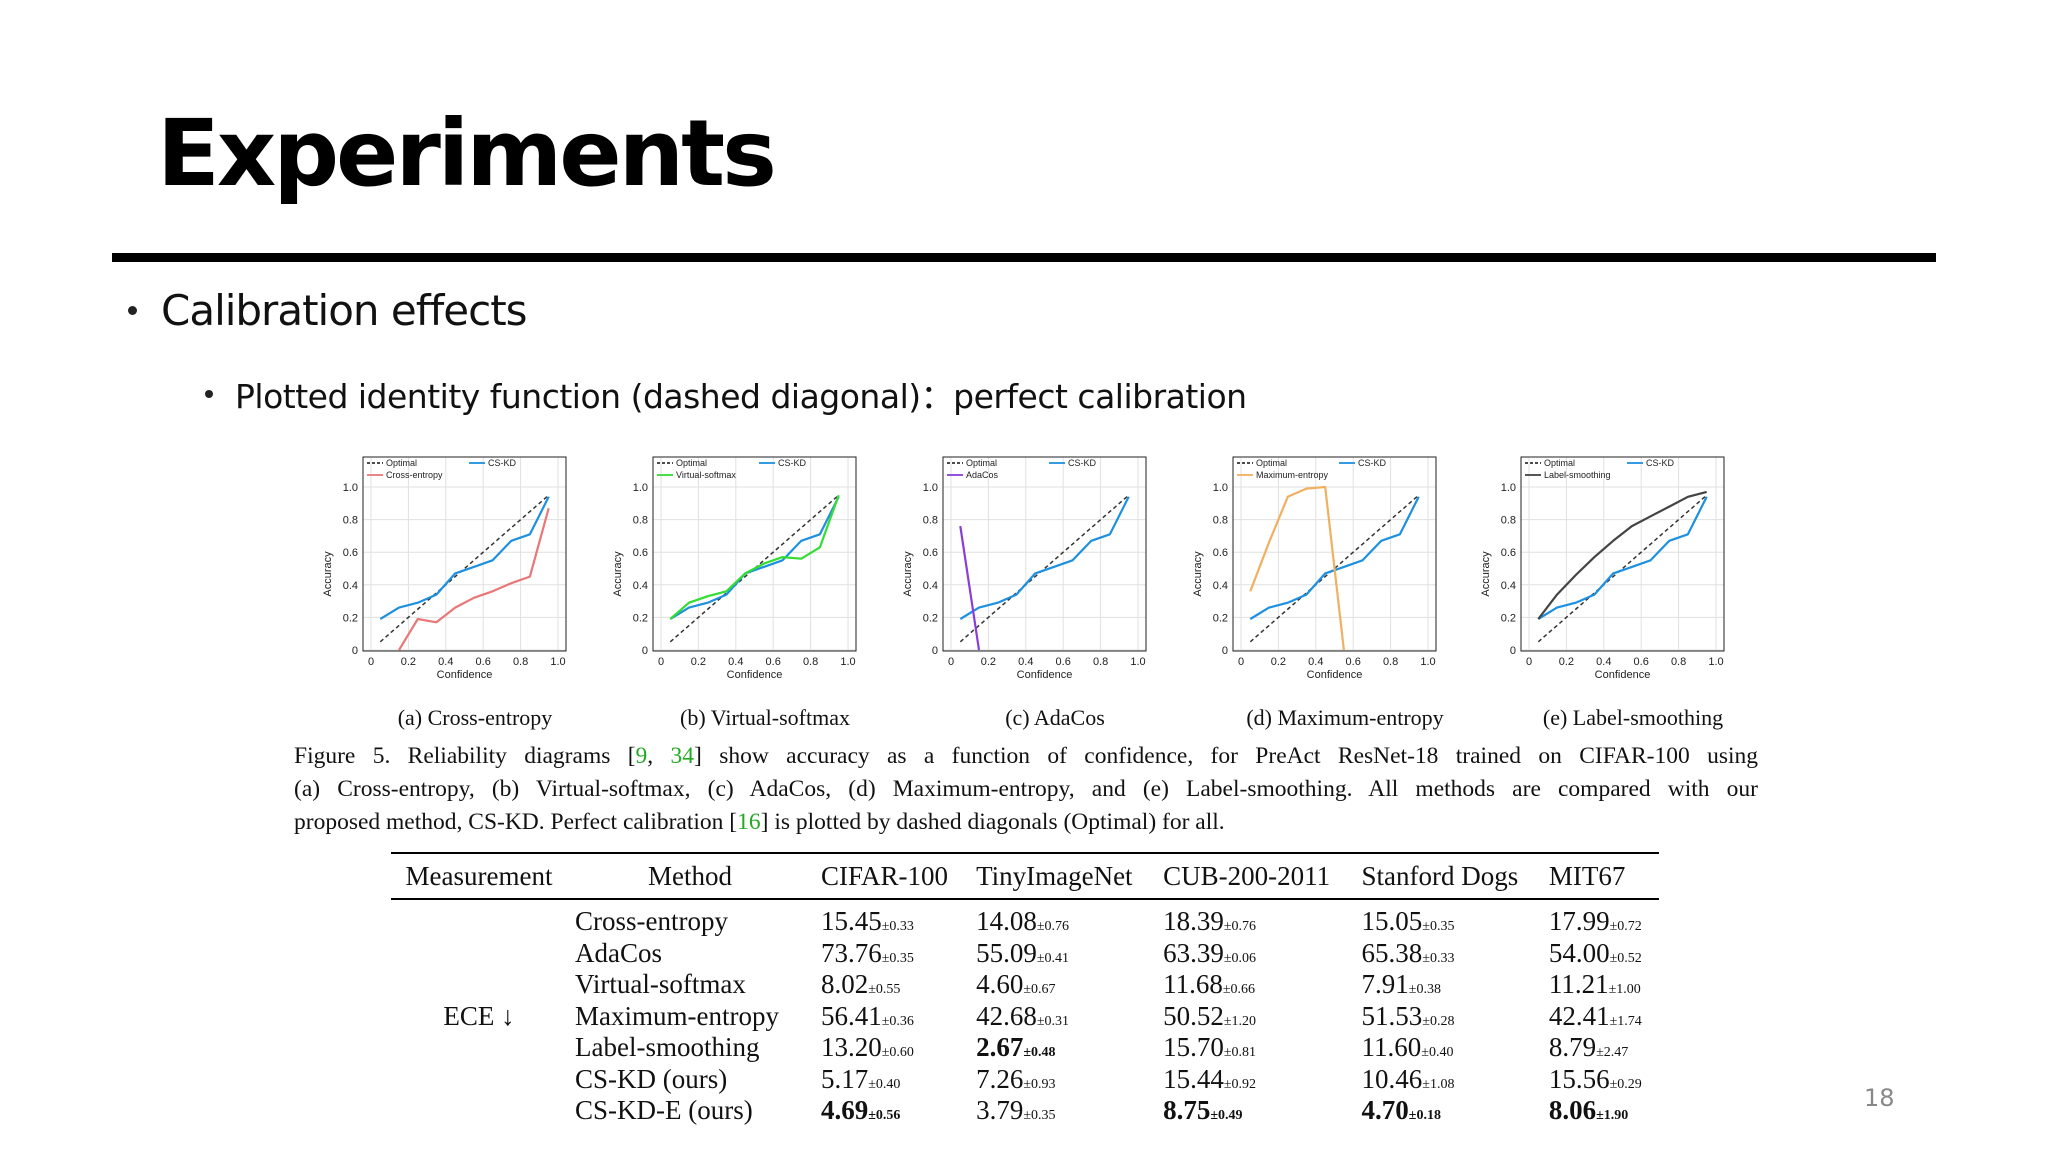 This screenshot has height=1152, width=2048. What do you see at coordinates (690, 876) in the screenshot?
I see `header-method: Method` at bounding box center [690, 876].